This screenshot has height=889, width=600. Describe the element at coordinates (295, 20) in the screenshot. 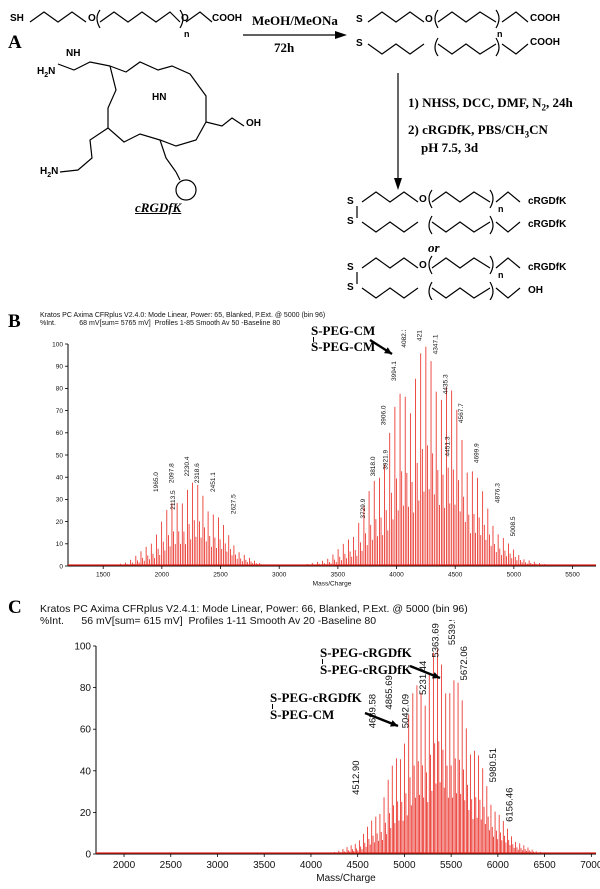

I see `step1-reagent: MeOH/MeONa` at that location.